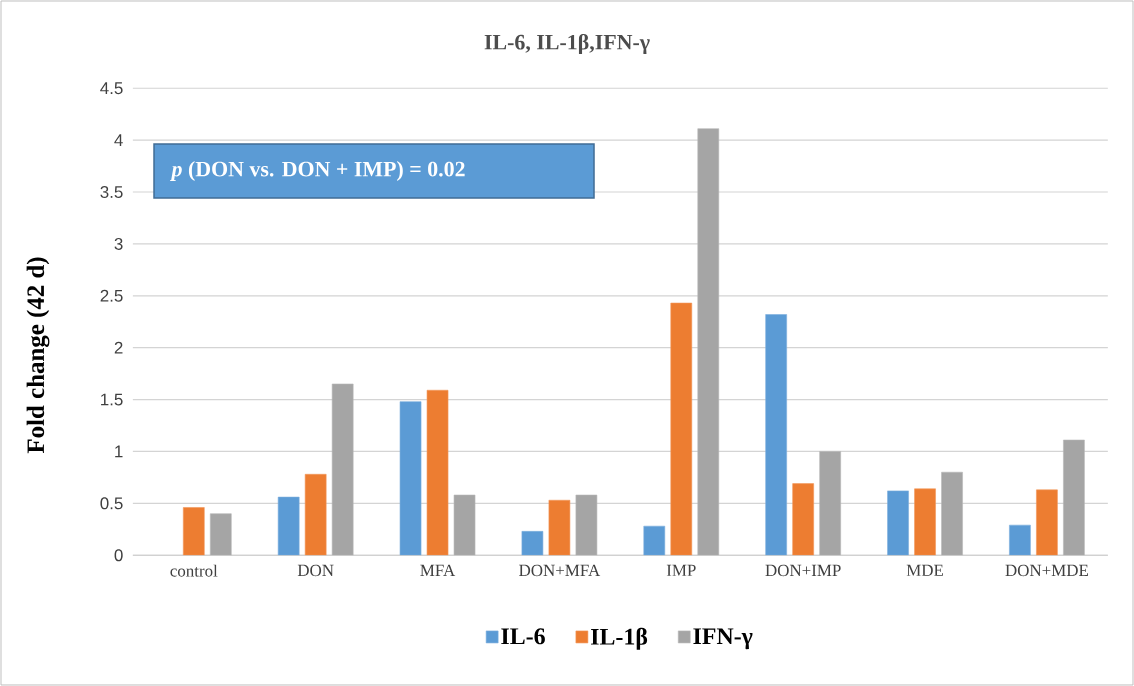 Image resolution: width=1134 pixels, height=686 pixels. Describe the element at coordinates (567, 44) in the screenshot. I see `chart-title: IL-6, IL-1β,IFN-γ` at that location.